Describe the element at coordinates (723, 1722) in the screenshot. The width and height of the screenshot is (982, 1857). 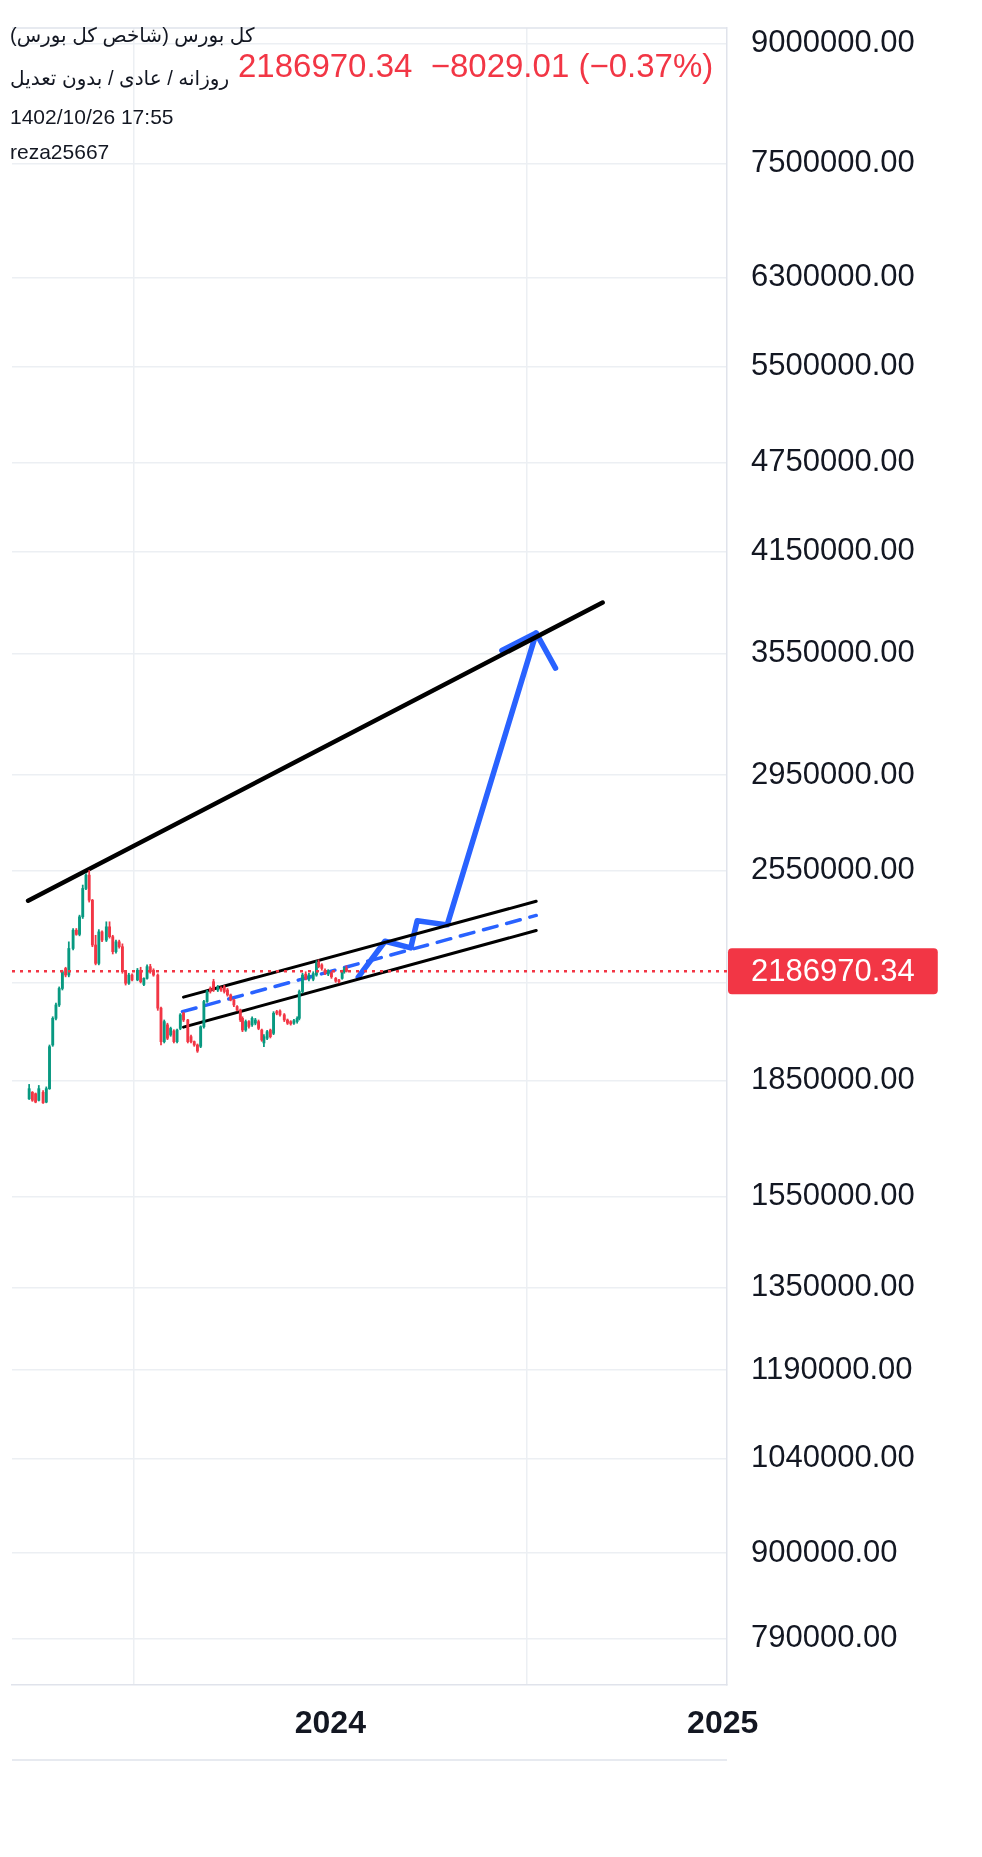
I see `x-tick-label: 2025` at that location.